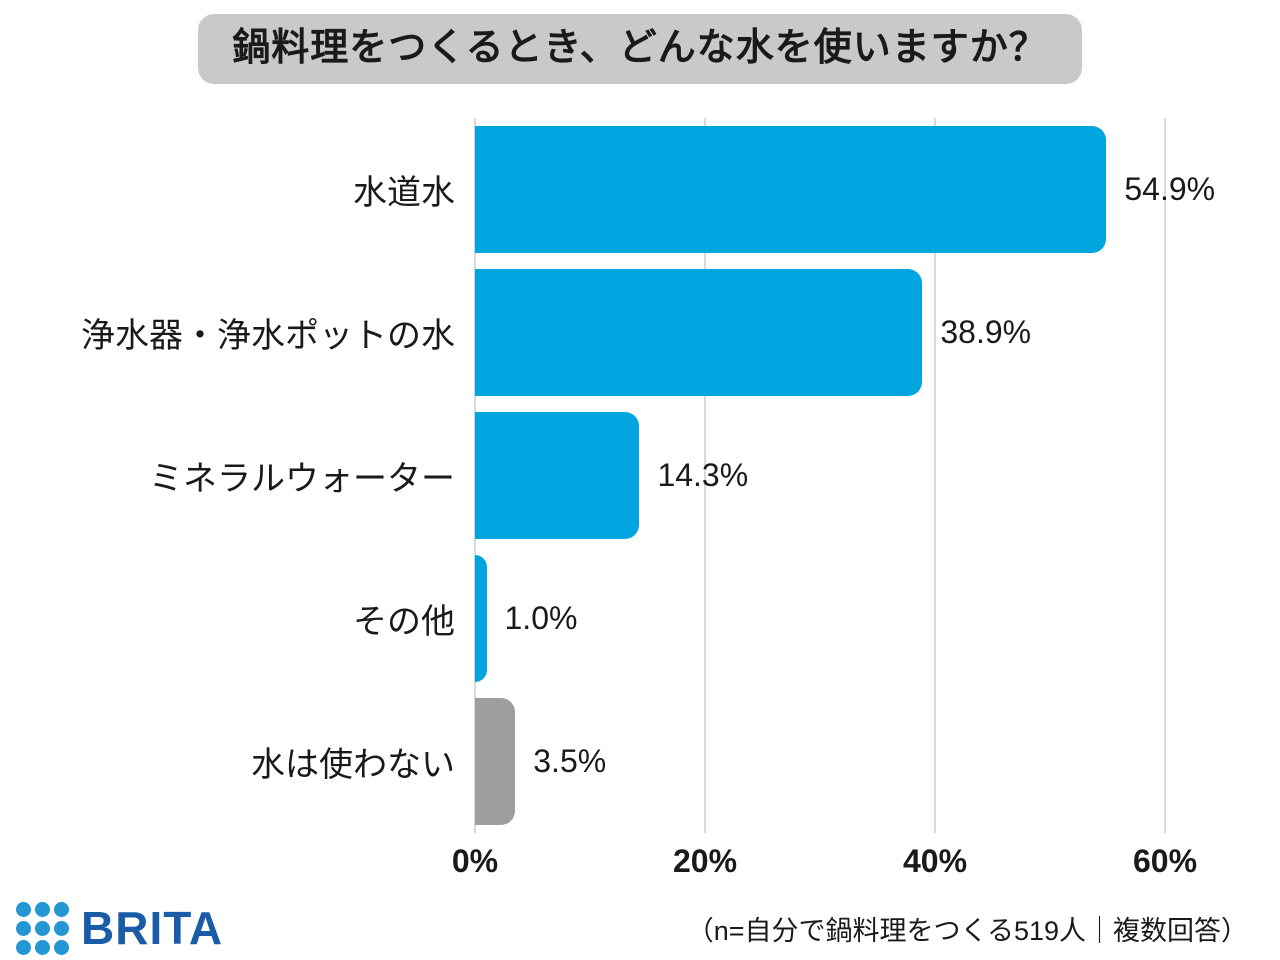 This screenshot has width=1280, height=960. I want to click on chart-title-text: 鍋料理をつくるとき、どんな水を使いますか？, so click(640, 48).